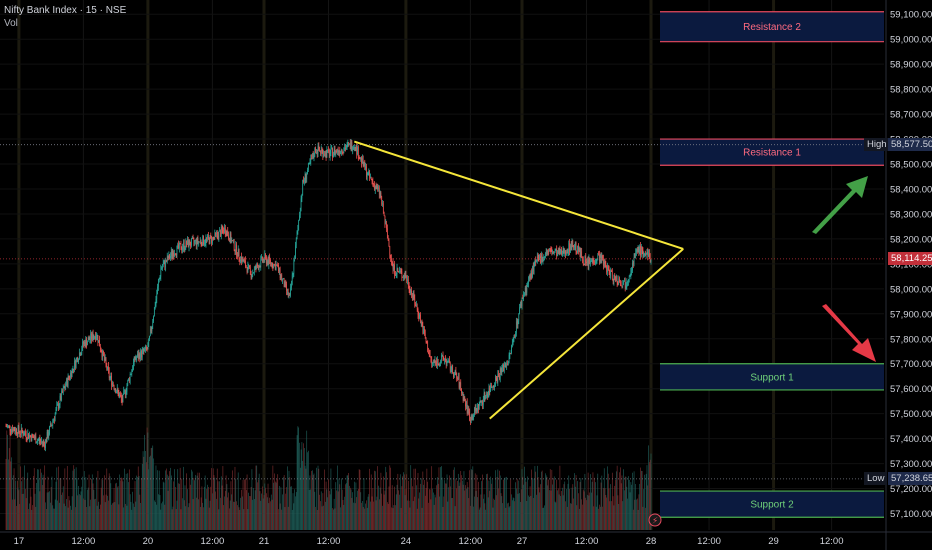 Image resolution: width=932 pixels, height=550 pixels. What do you see at coordinates (911, 414) in the screenshot?
I see `y-tick-label: 57,500.00` at bounding box center [911, 414].